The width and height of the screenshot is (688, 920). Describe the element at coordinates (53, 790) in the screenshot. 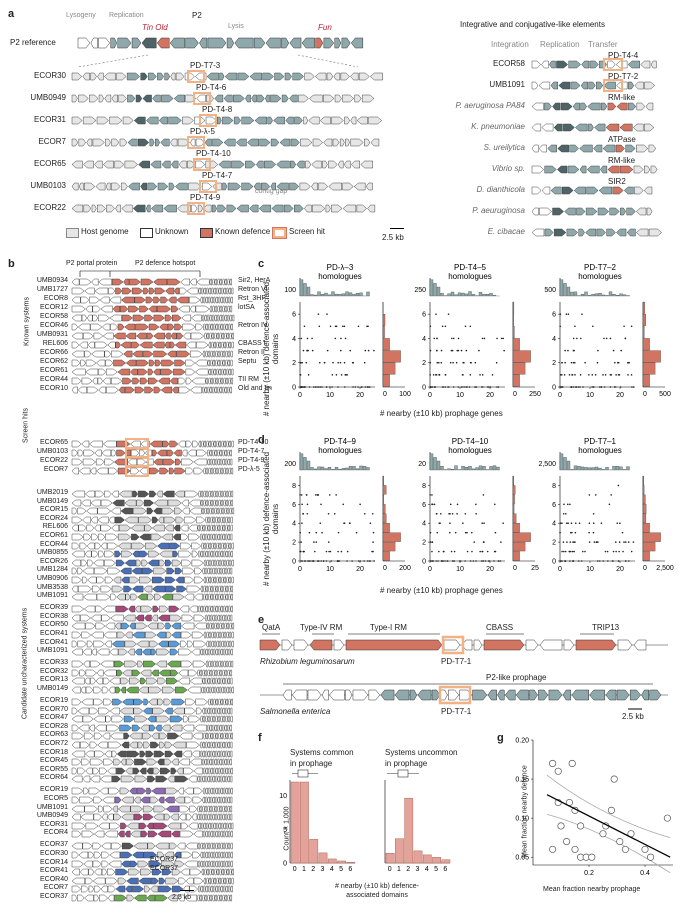

I see `panel-b-strain: ECOR19` at that location.